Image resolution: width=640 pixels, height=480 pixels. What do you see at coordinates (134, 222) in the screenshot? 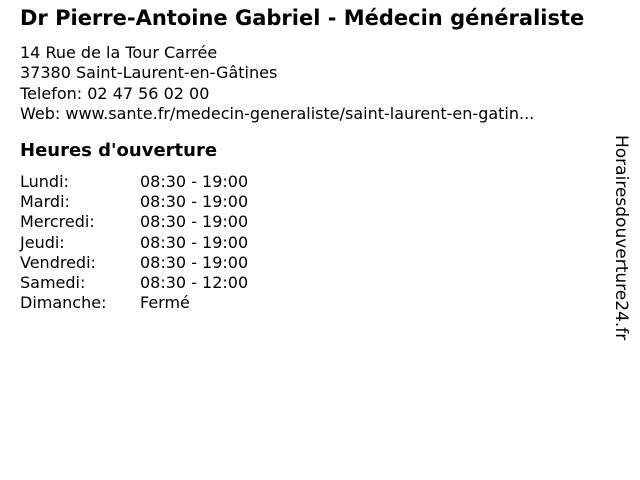
I see `opening-hours-row-wednesday: Mercredi: 08:30 - 19:00` at bounding box center [134, 222].